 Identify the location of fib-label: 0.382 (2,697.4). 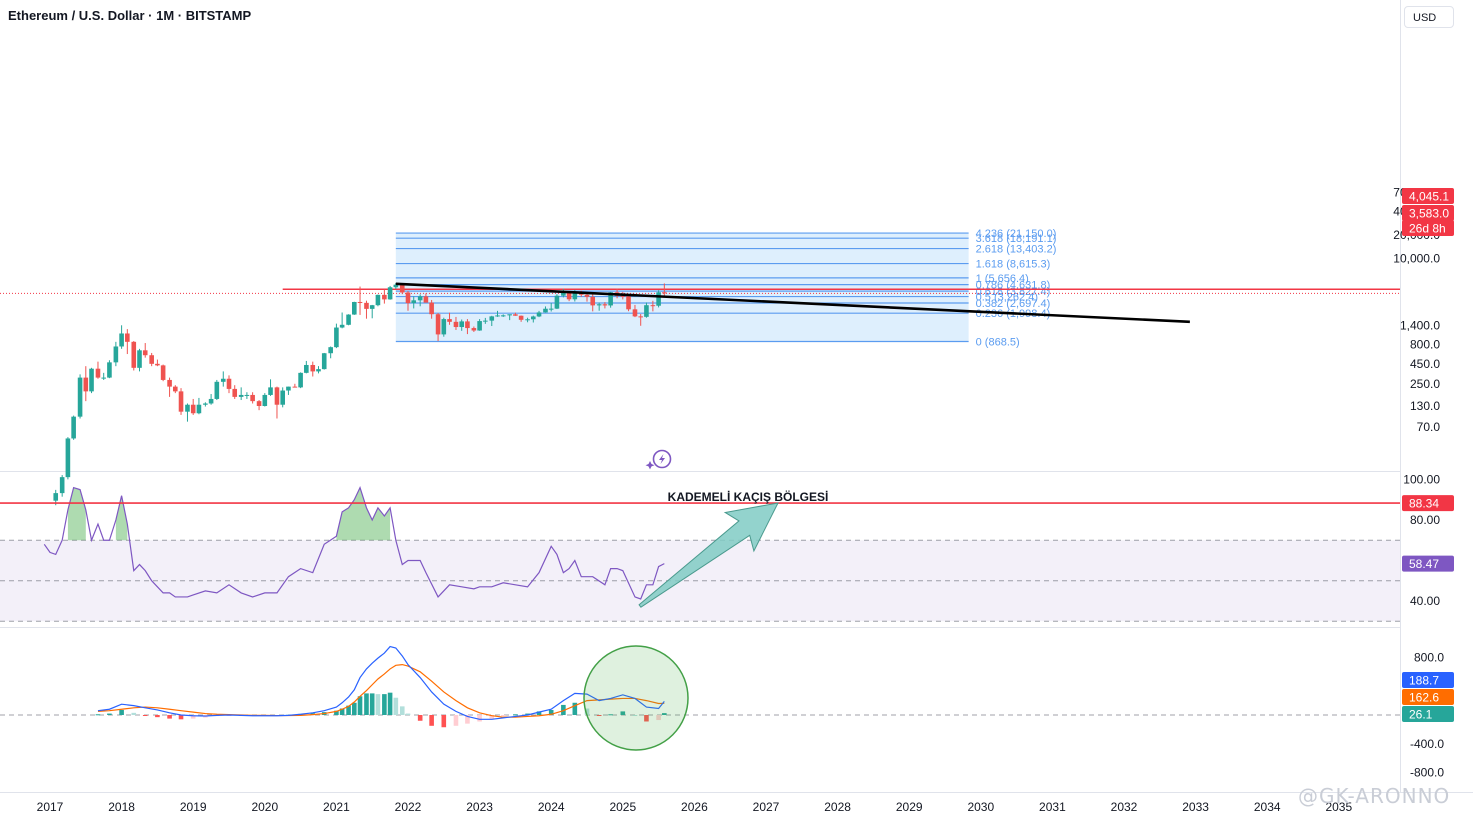
(1013, 304).